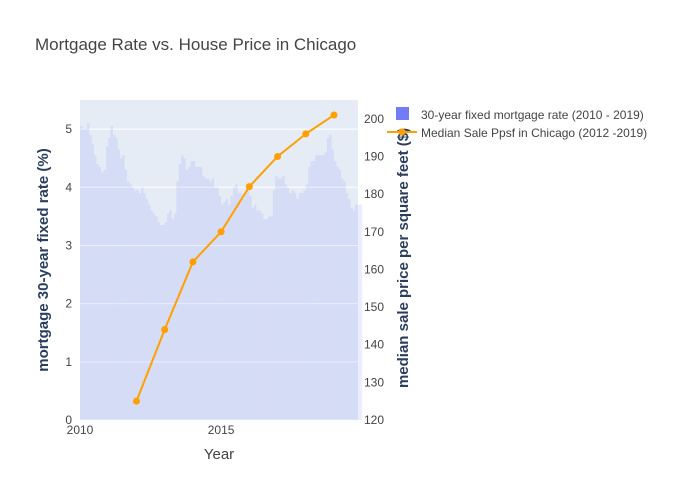 This screenshot has height=500, width=700. What do you see at coordinates (68, 304) in the screenshot?
I see `left-tick-label: 2` at bounding box center [68, 304].